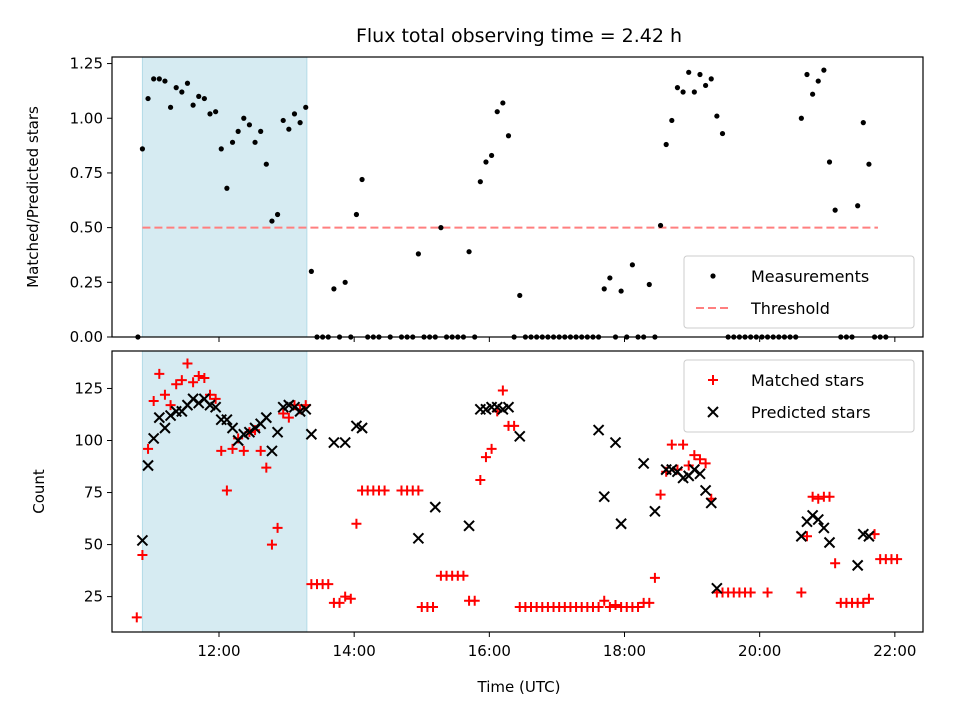 Image resolution: width=960 pixels, height=720 pixels. Describe the element at coordinates (894, 651) in the screenshot. I see `x-tick-label: 22:00` at that location.